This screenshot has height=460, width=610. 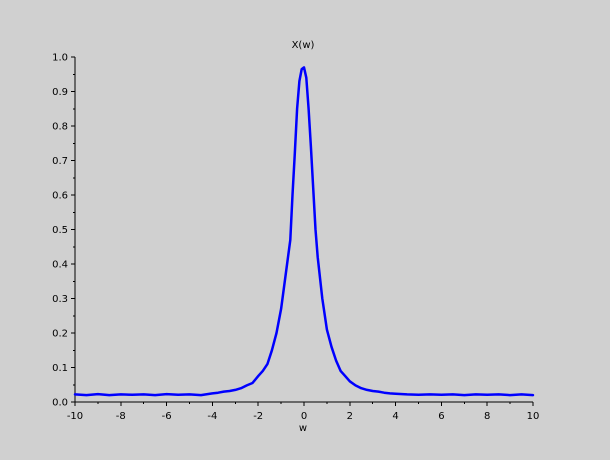 I want to click on x-tick-label: -10, so click(x=75, y=416).